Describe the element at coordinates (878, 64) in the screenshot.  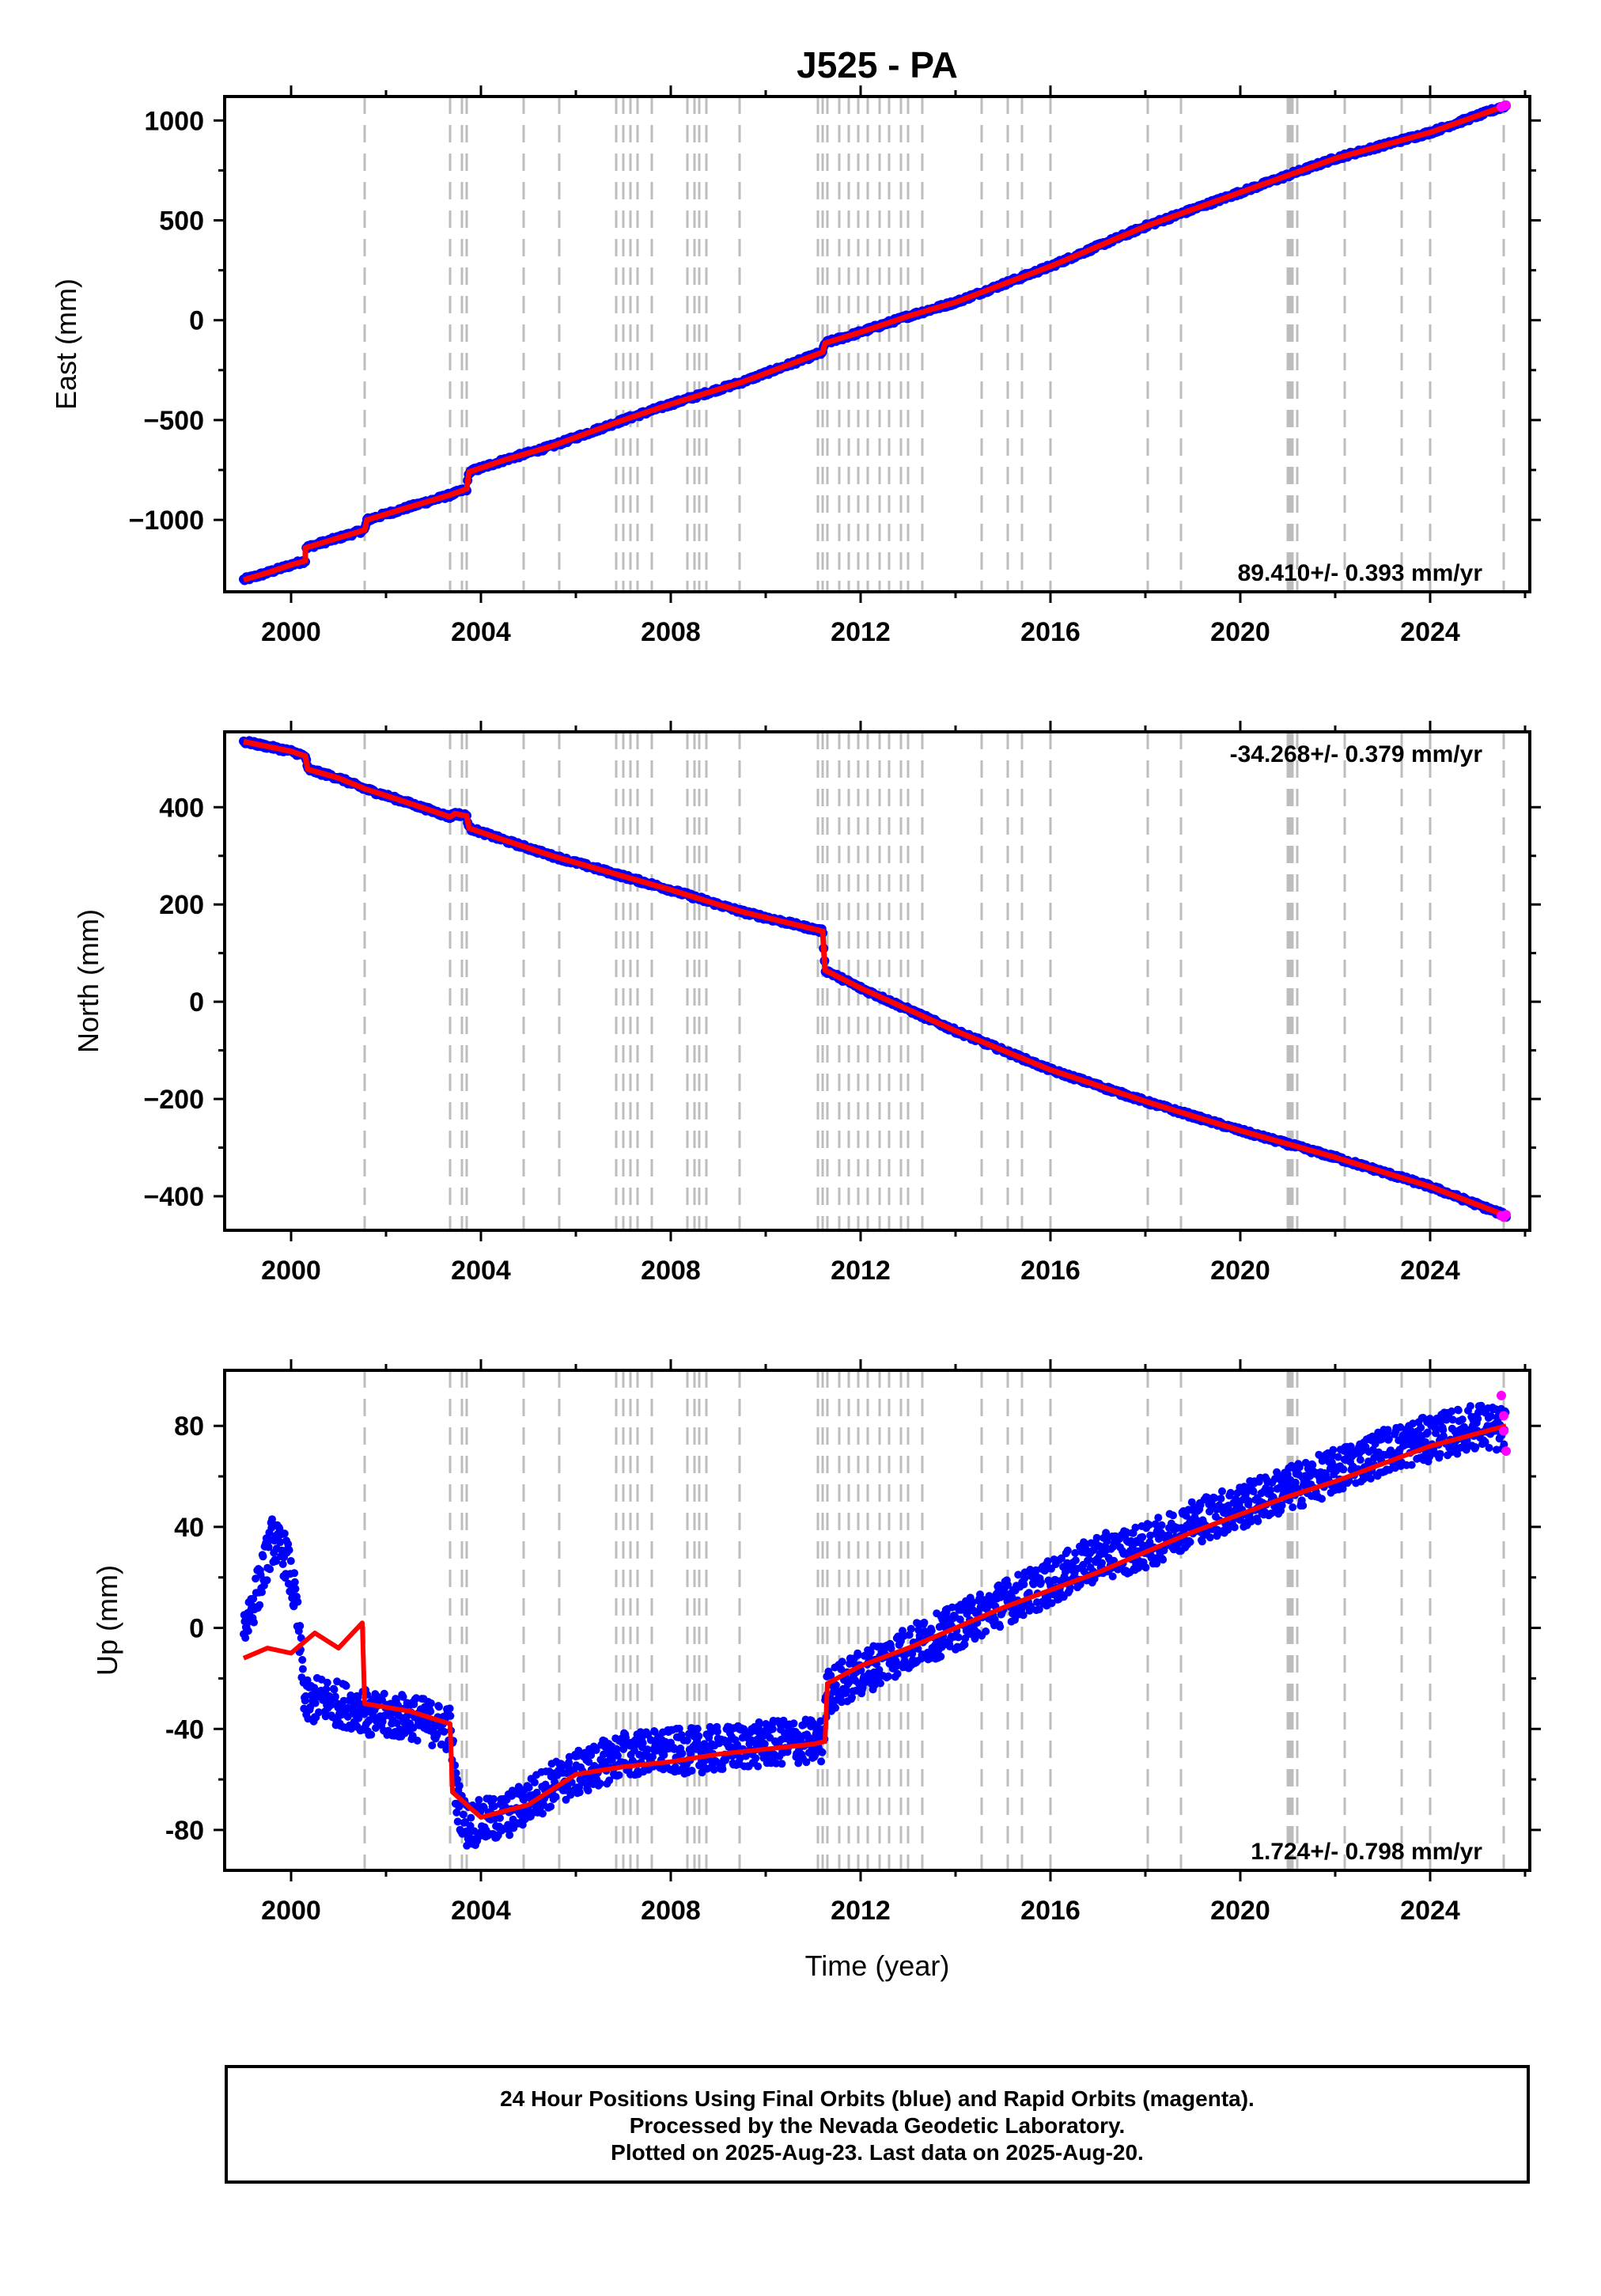
I see `chart-title: J525 - PA` at that location.